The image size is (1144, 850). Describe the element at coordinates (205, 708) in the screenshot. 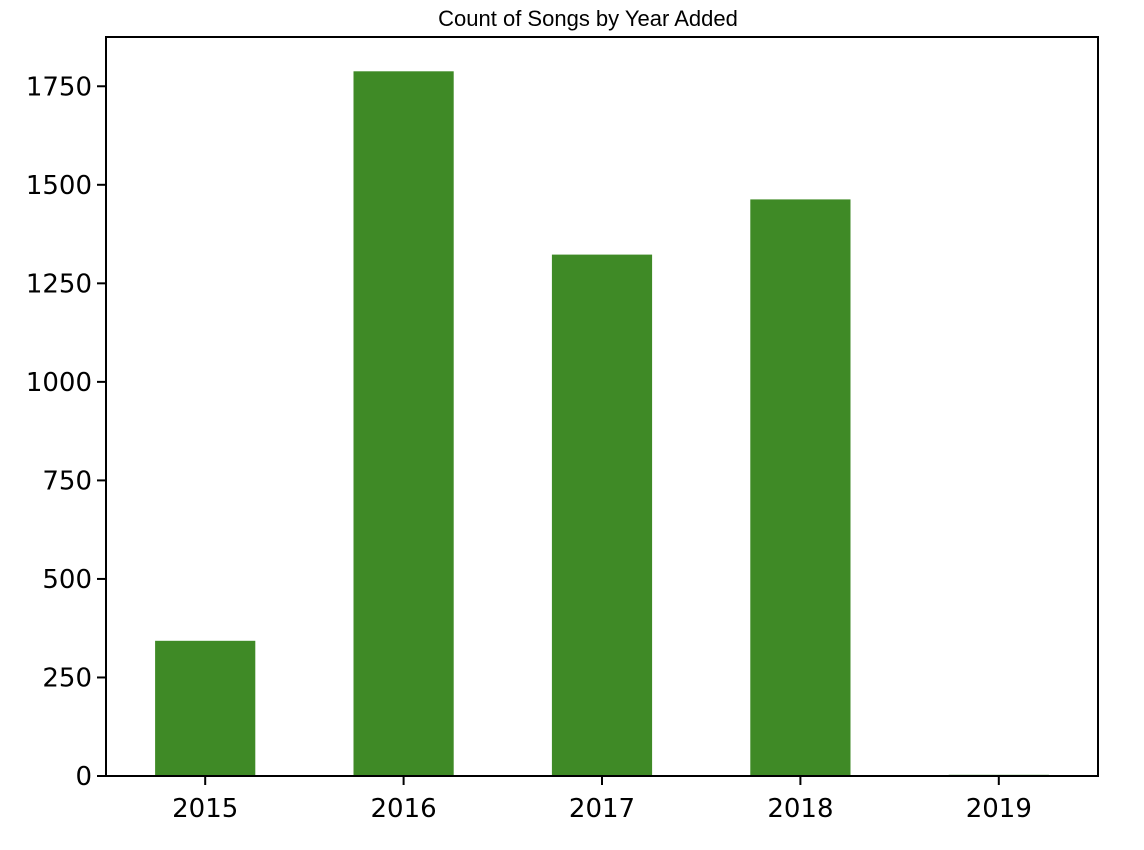

I see `bar-2015` at that location.